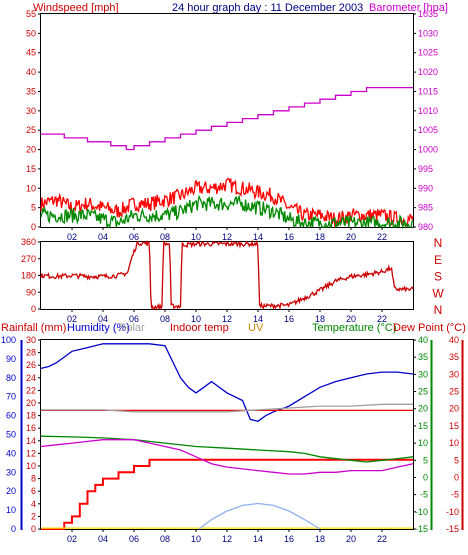  Describe the element at coordinates (28, 259) in the screenshot. I see `direction-tick-label: 270` at that location.